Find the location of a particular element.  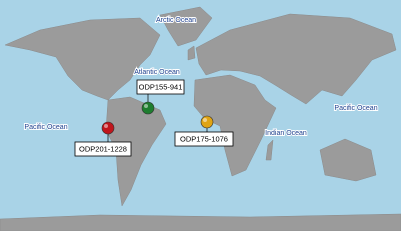

site-label: ODP175-1076 is located at coordinates (204, 138).